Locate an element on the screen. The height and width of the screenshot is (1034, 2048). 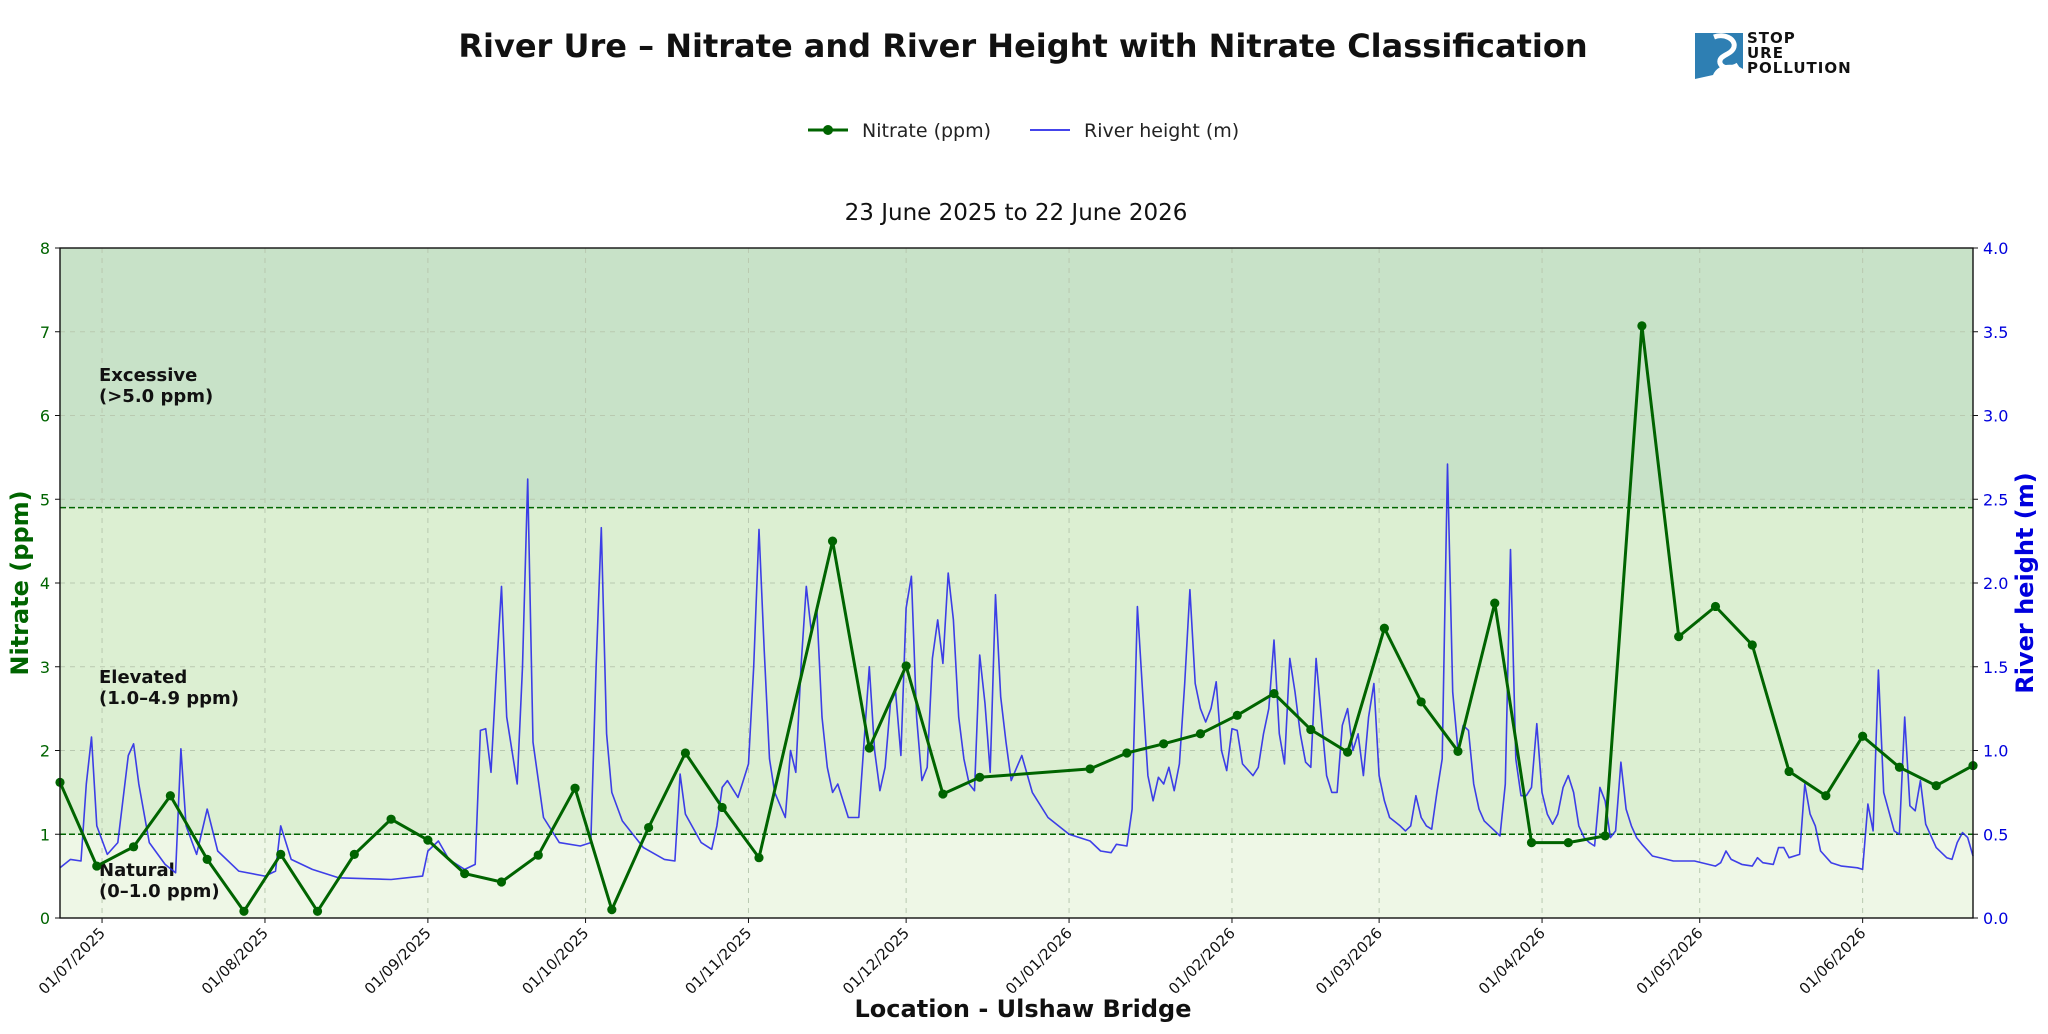
x-tick-label-3: 01/10/2025 is located at coordinates (556, 961).